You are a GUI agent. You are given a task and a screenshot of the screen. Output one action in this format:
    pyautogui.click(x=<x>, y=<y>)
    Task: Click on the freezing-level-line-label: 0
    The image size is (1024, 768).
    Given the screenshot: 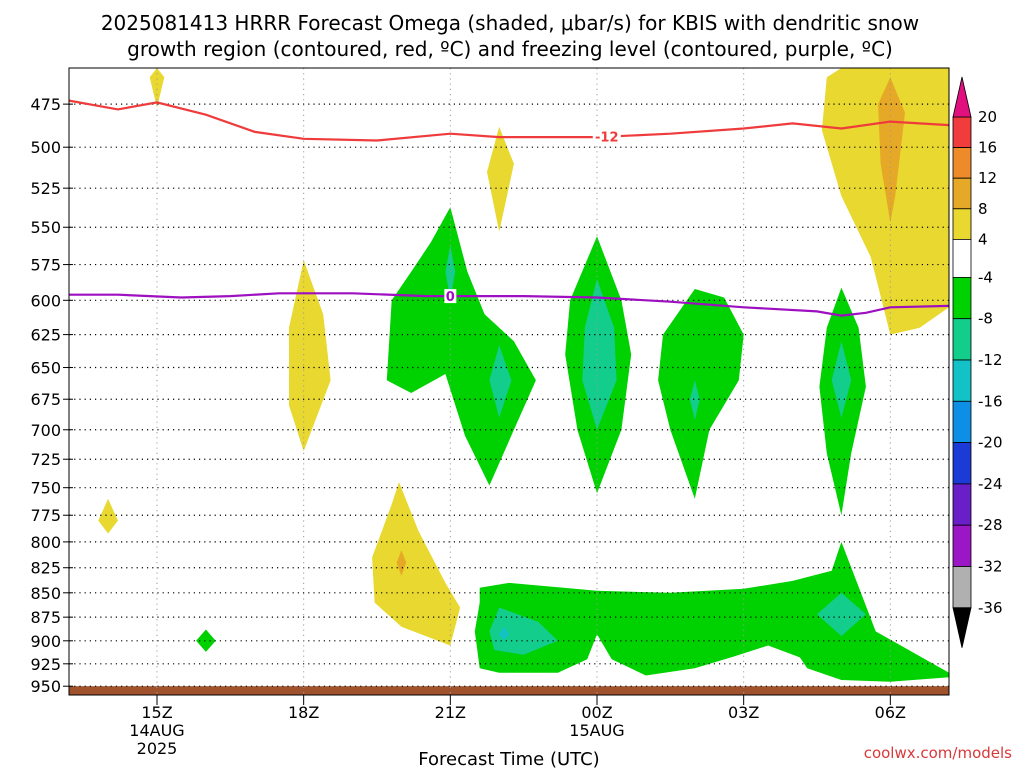 What is the action you would take?
    pyautogui.click(x=450, y=297)
    